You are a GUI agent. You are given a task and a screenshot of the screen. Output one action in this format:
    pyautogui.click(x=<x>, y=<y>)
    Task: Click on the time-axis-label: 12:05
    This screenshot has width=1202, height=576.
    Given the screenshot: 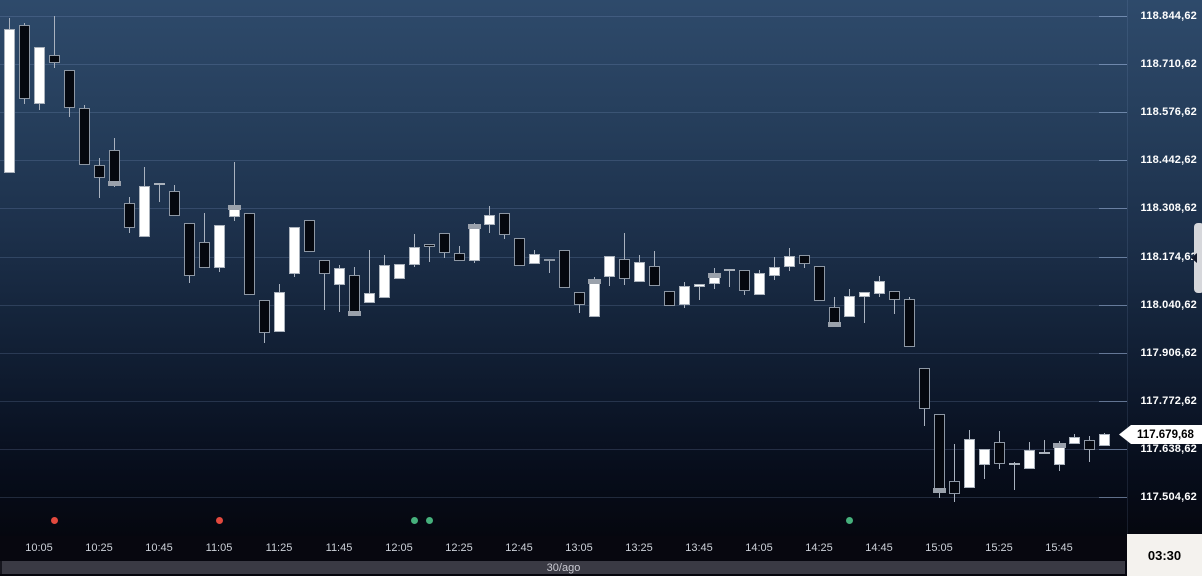 What is the action you would take?
    pyautogui.click(x=399, y=548)
    